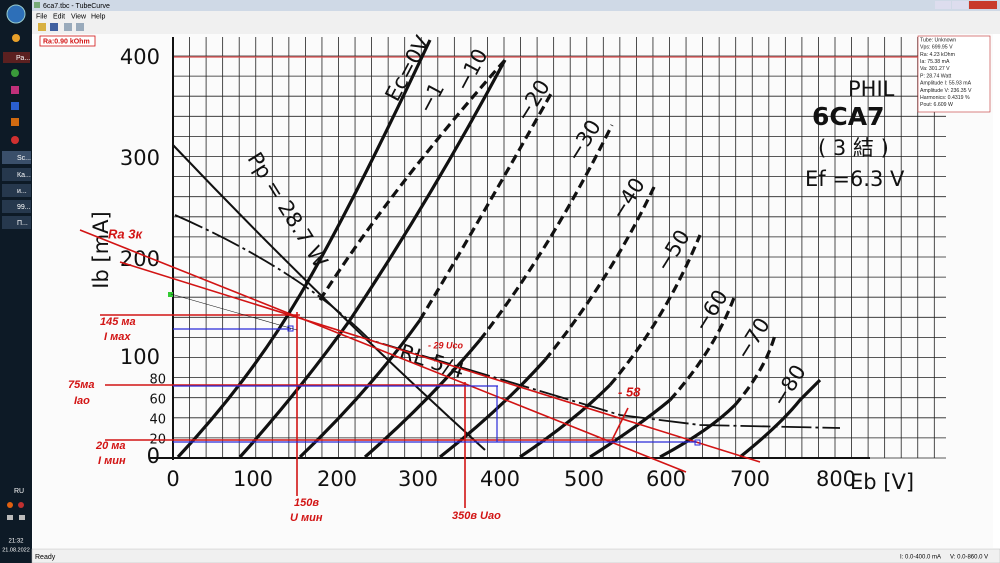  I want to click on maximize-button, so click(960, 5).